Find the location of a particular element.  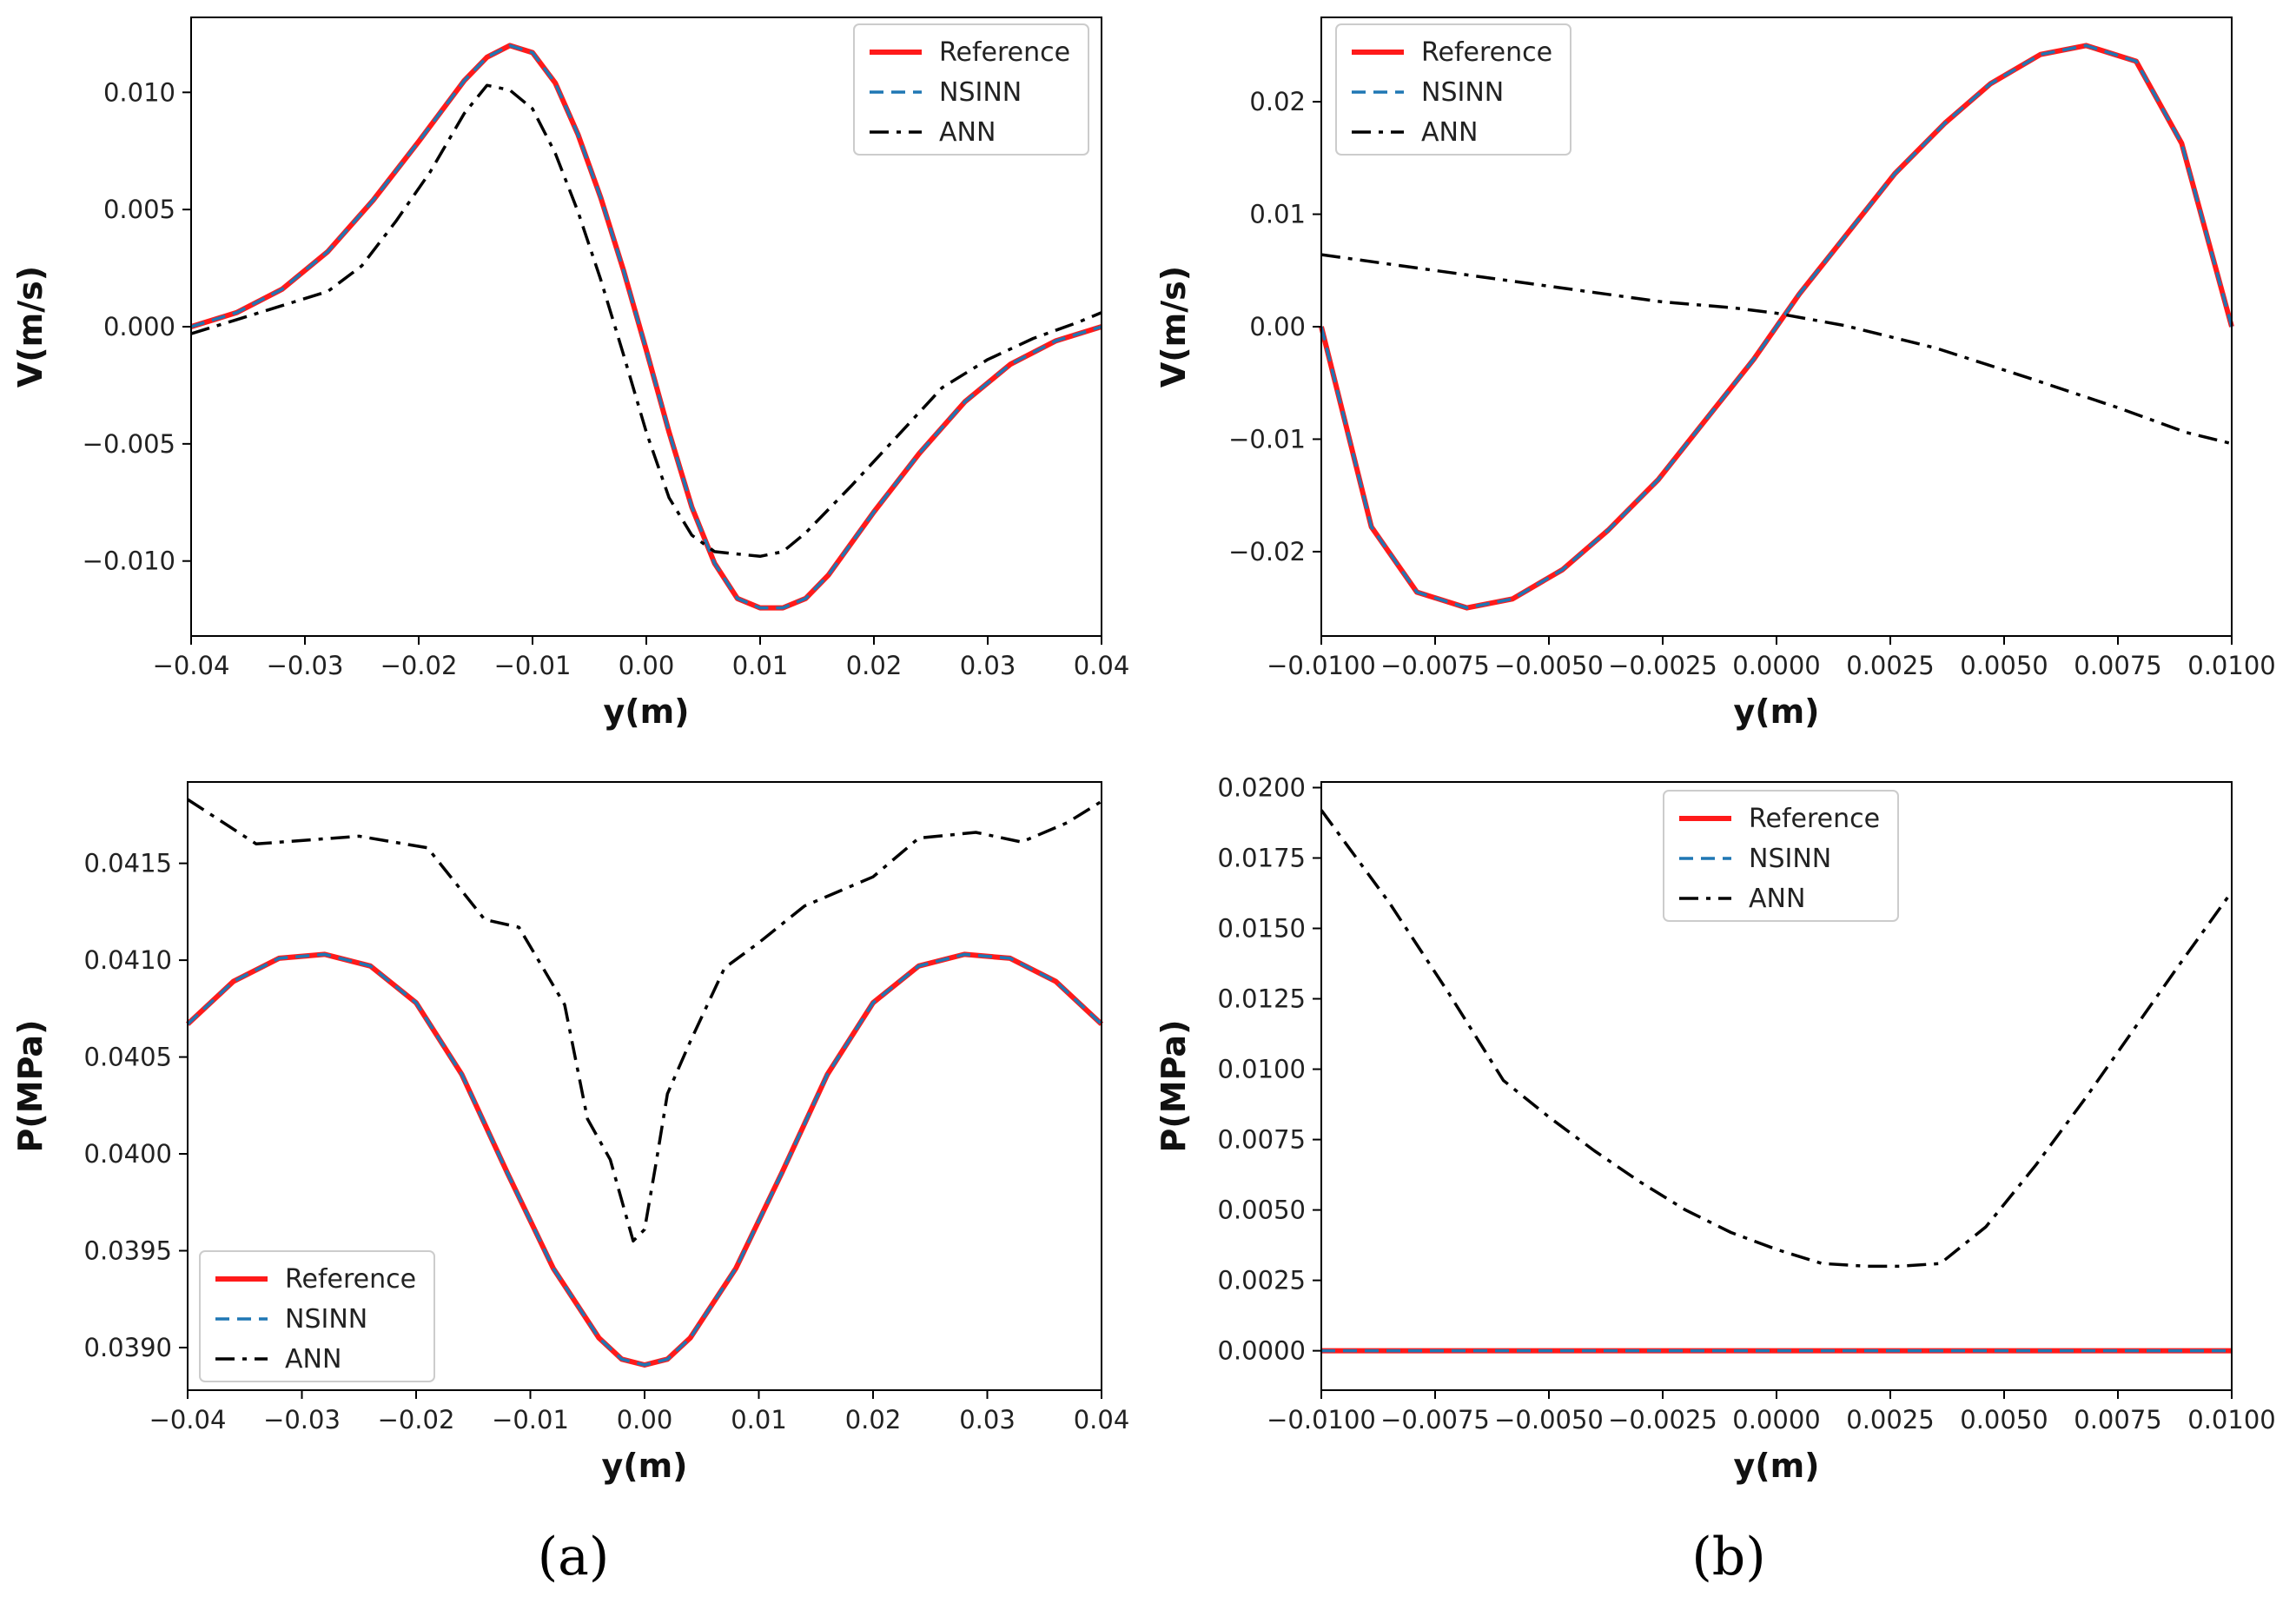

y-tick-label: 0.00 is located at coordinates (1277, 326).